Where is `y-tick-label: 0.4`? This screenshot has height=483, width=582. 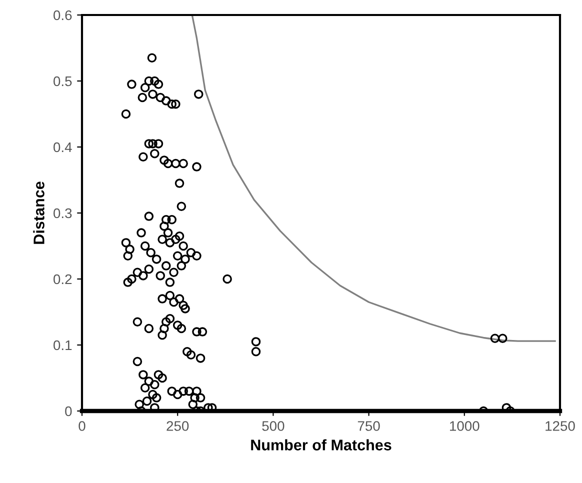
y-tick-label: 0.4 is located at coordinates (63, 147).